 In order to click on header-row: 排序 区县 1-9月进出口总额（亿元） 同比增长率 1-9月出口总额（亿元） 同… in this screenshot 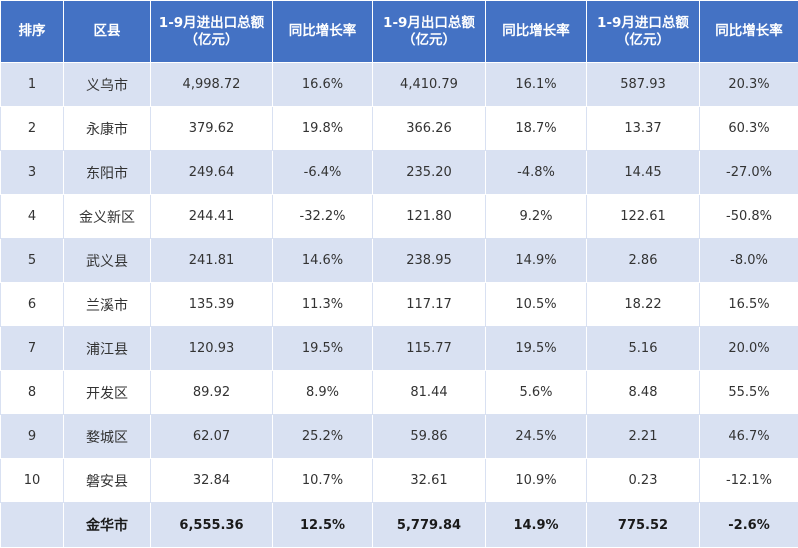, I will do `click(399, 32)`.